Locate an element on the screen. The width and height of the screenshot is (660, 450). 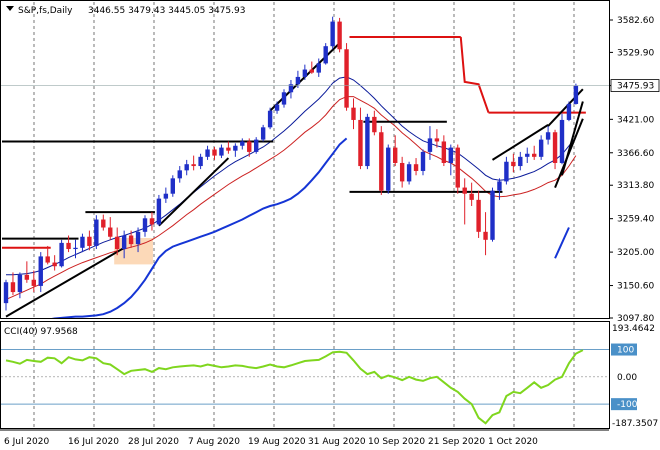
cci-tick-label: -100 is located at coordinates (627, 405).